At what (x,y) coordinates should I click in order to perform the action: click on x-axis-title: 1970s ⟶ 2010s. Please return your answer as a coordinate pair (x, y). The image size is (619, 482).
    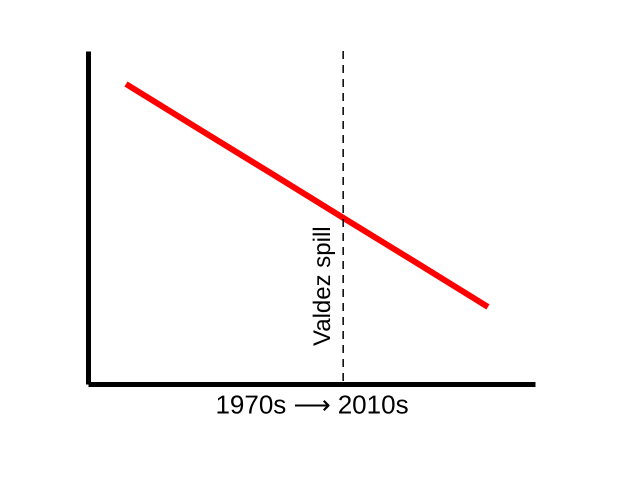
    Looking at the image, I should click on (312, 405).